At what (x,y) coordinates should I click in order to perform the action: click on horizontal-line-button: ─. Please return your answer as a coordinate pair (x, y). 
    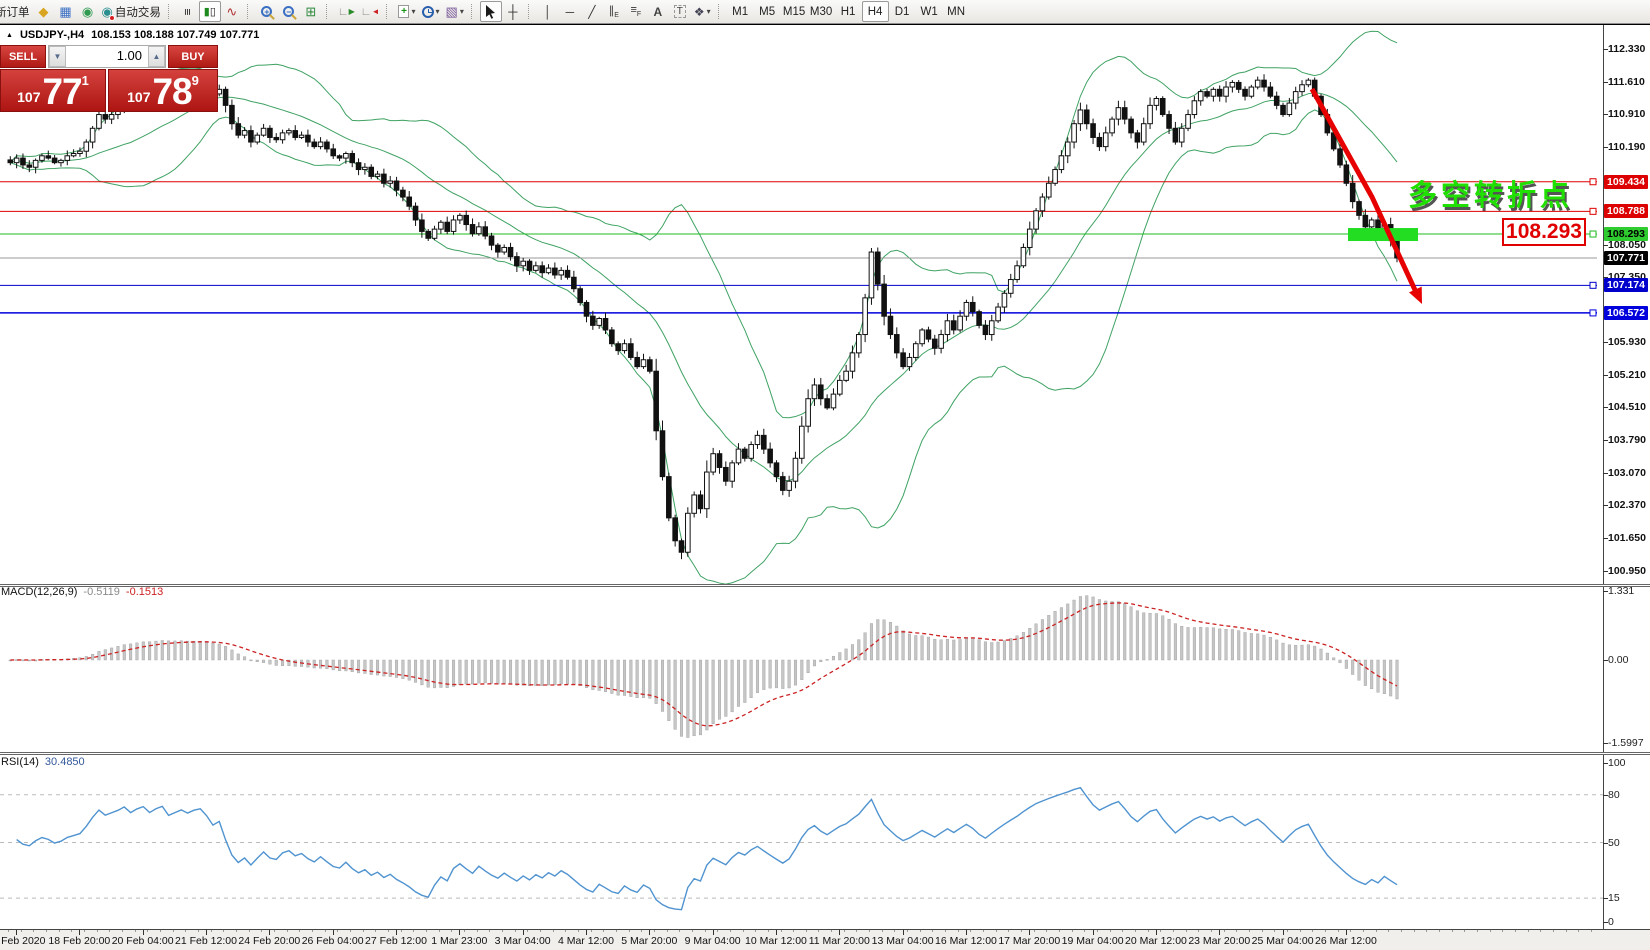
    Looking at the image, I should click on (570, 11).